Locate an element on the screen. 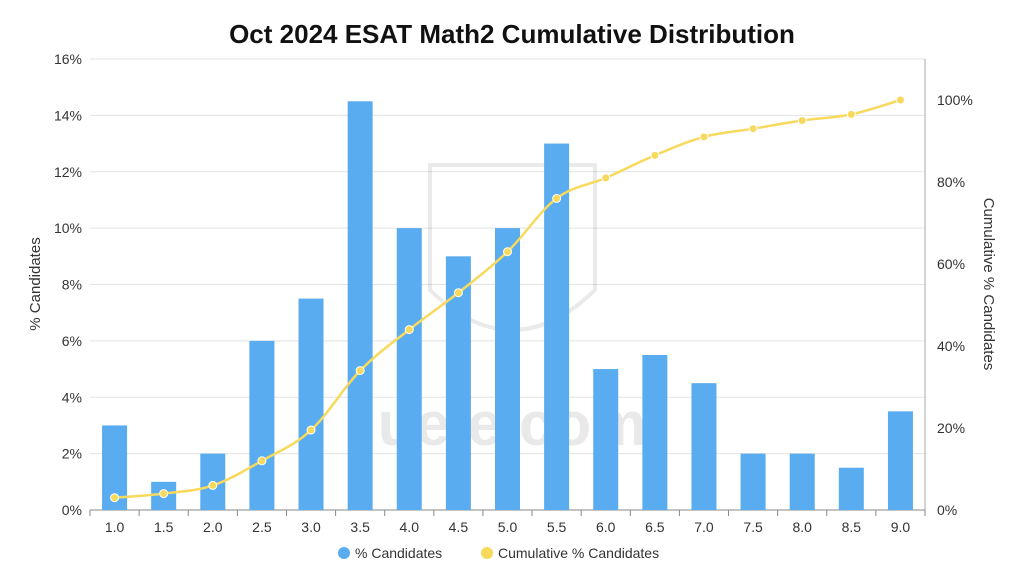 The width and height of the screenshot is (1024, 581). y-tick-label: 6% is located at coordinates (72, 341).